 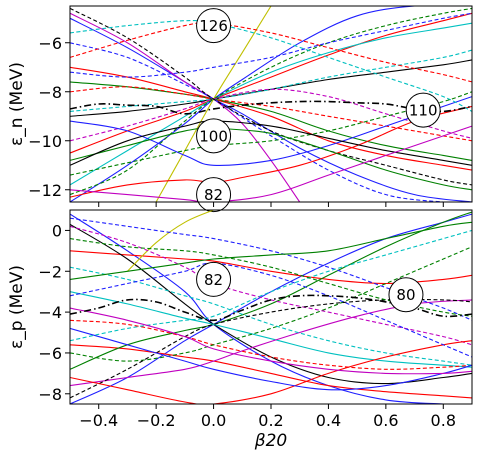 I want to click on x-tick-label-1: −0.2, so click(x=156, y=420).